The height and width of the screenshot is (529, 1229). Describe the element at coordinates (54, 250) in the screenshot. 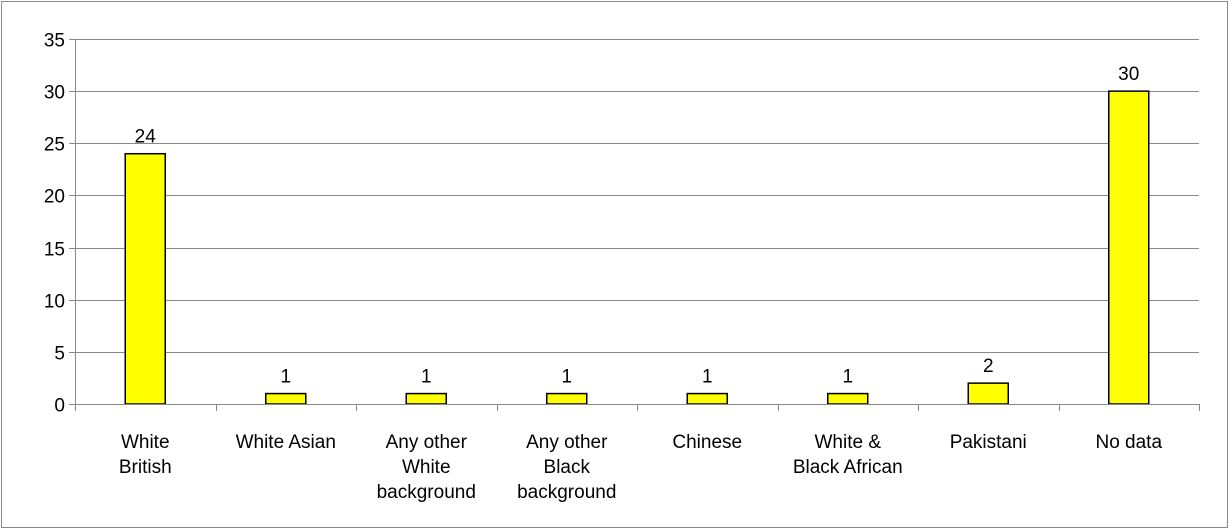

I see `y-tick-label: 15` at that location.